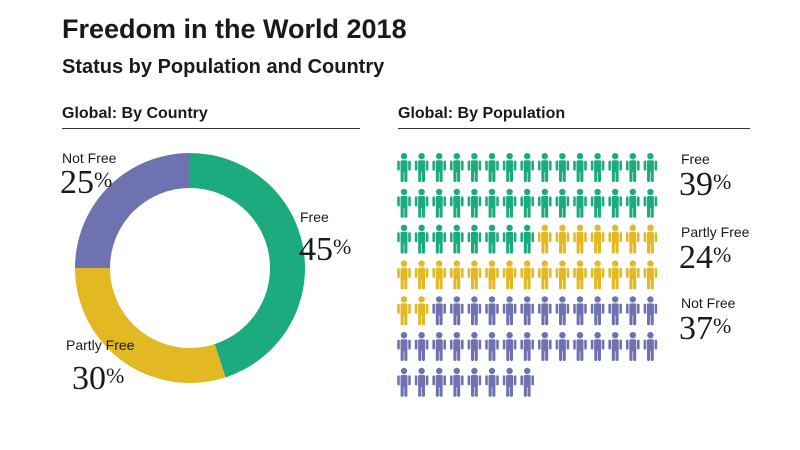 This screenshot has height=450, width=800. What do you see at coordinates (247, 265) in the screenshot?
I see `donut-slice-free` at bounding box center [247, 265].